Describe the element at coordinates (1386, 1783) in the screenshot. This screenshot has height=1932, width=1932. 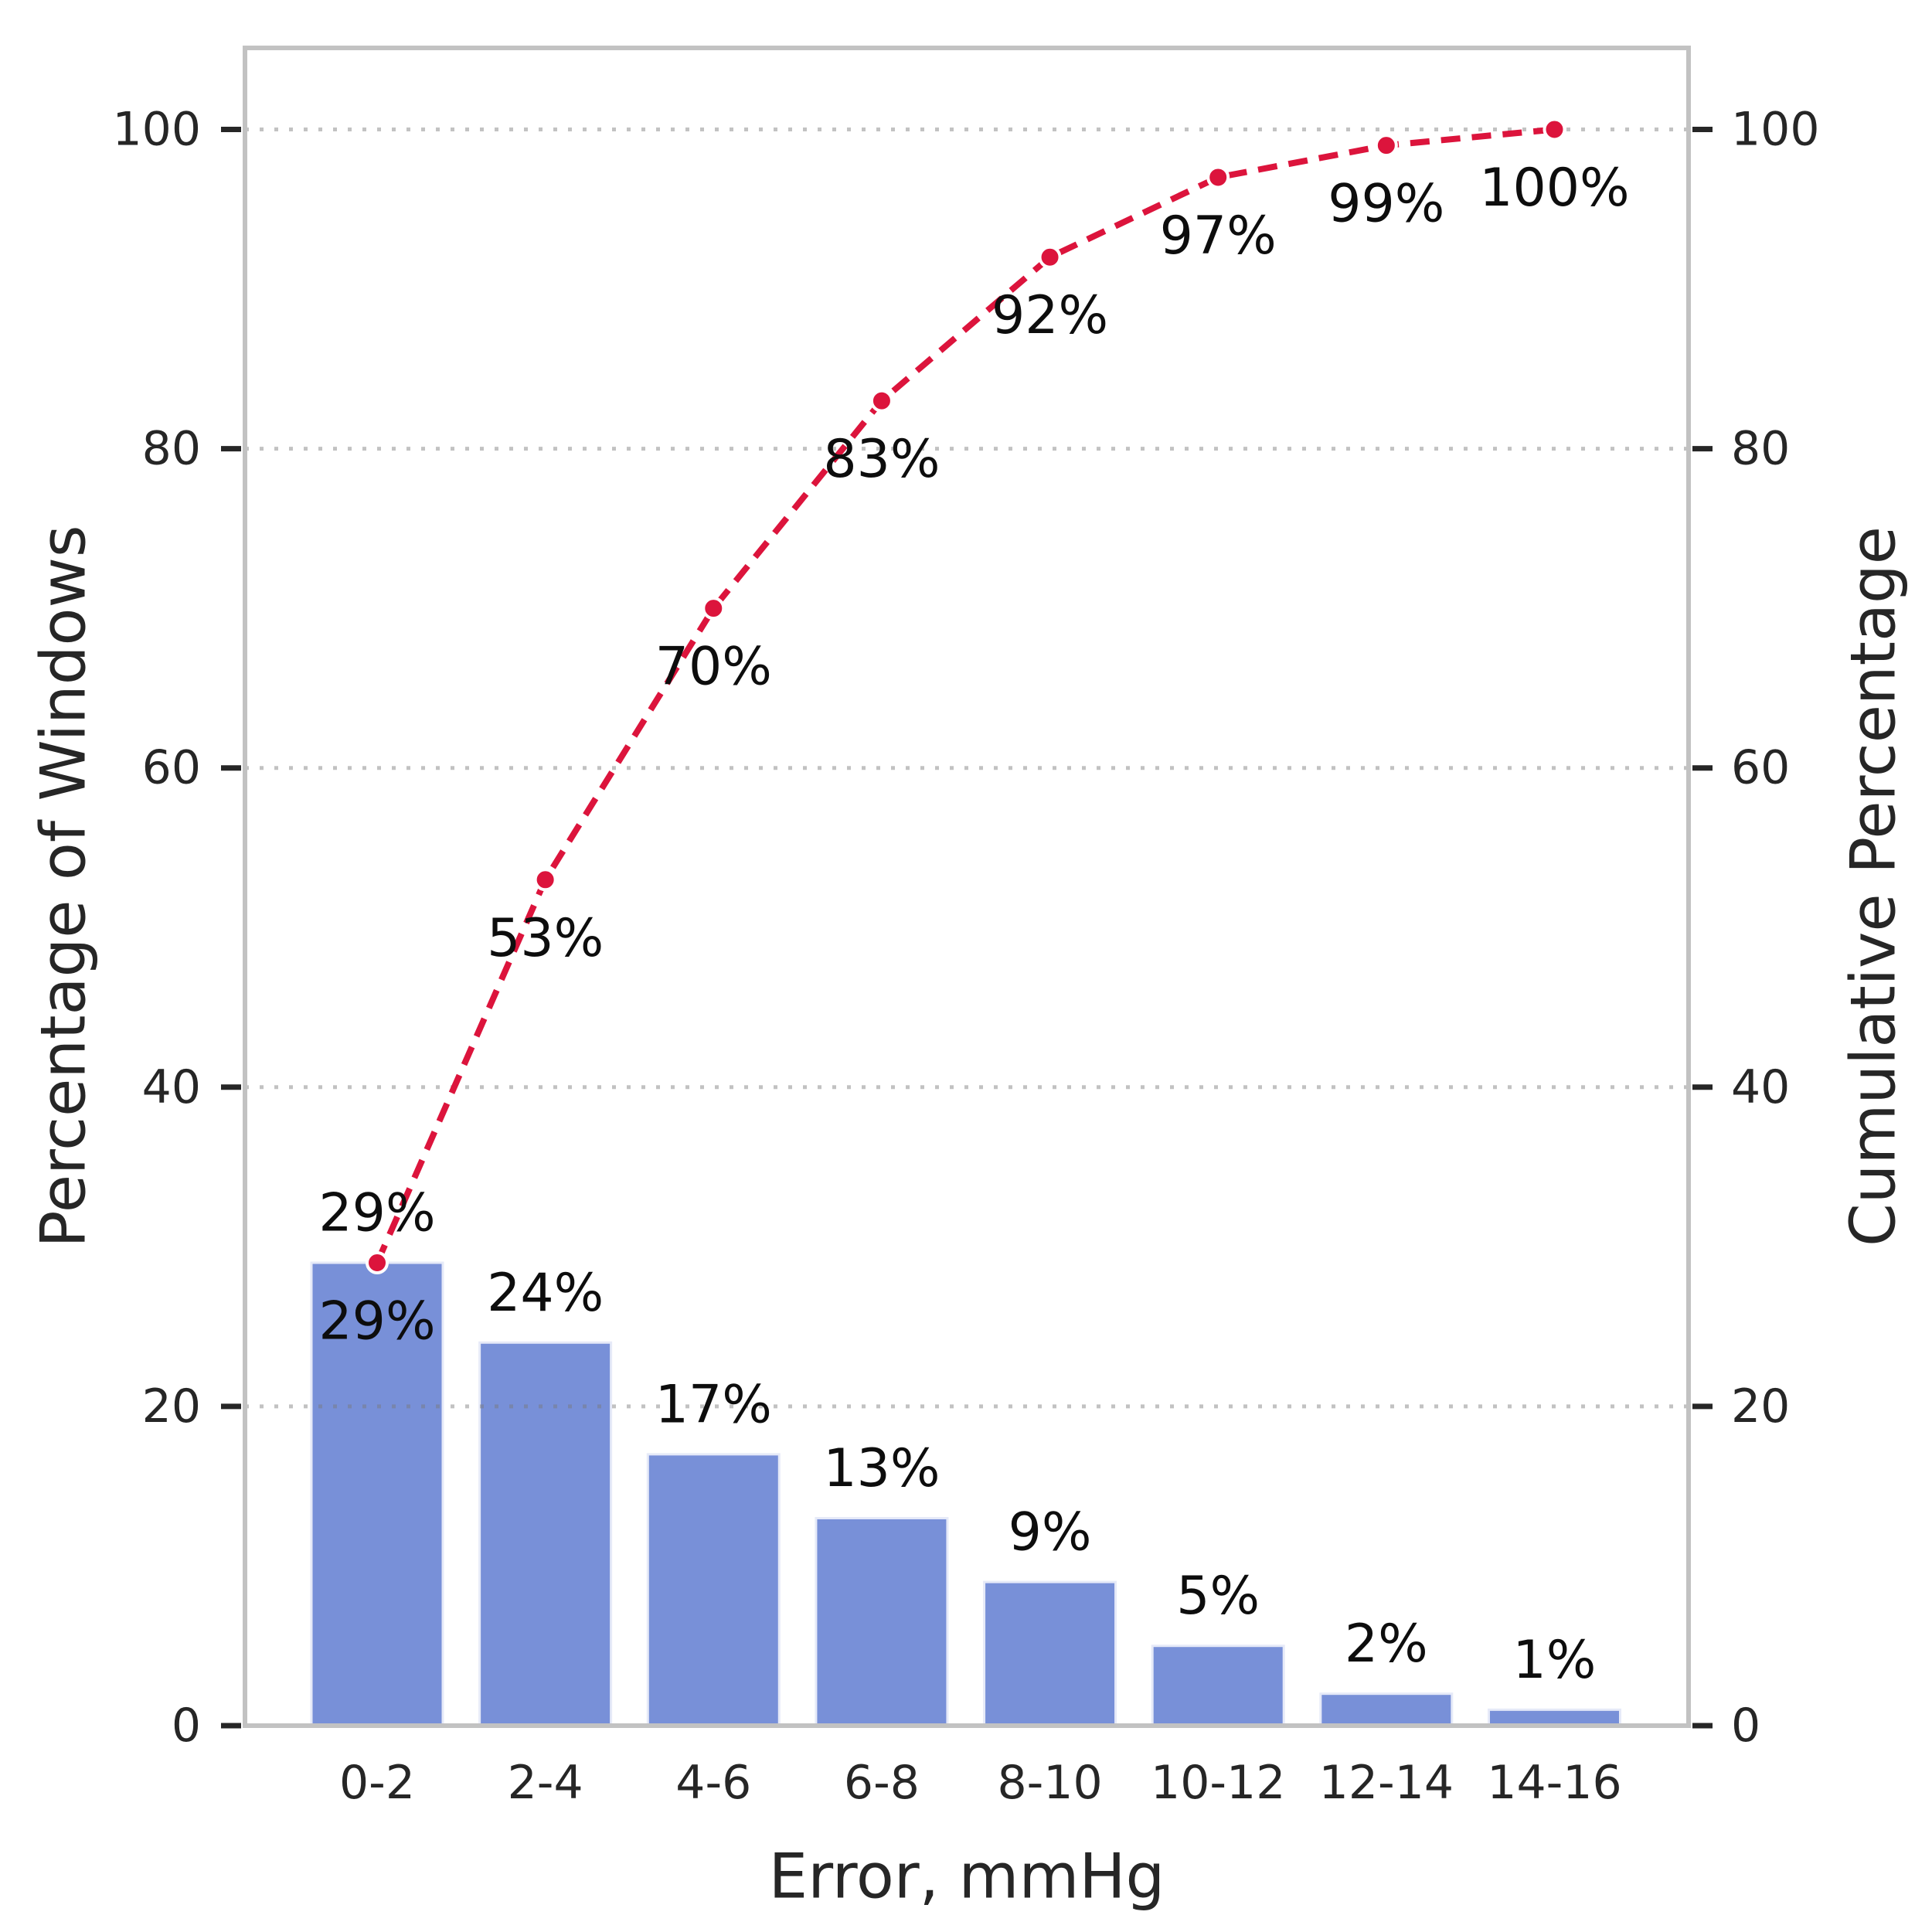
I see `x-tick-label: 12-14` at that location.